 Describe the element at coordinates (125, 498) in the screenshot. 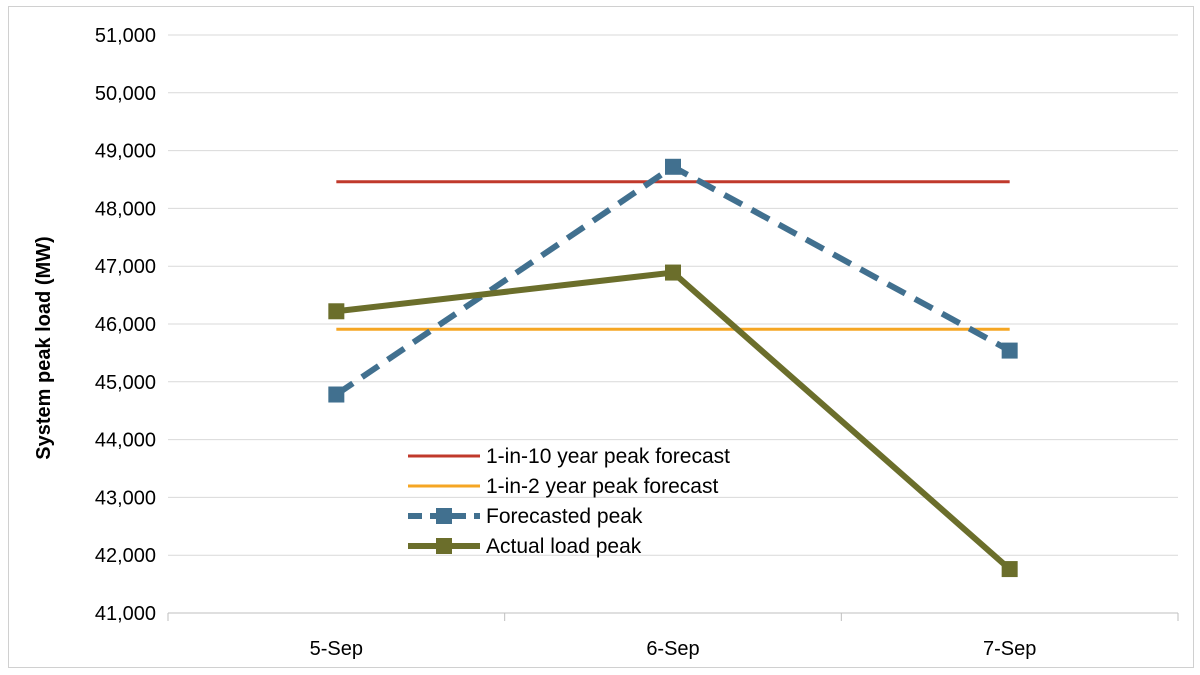

I see `y-tick-label: 43,000` at that location.